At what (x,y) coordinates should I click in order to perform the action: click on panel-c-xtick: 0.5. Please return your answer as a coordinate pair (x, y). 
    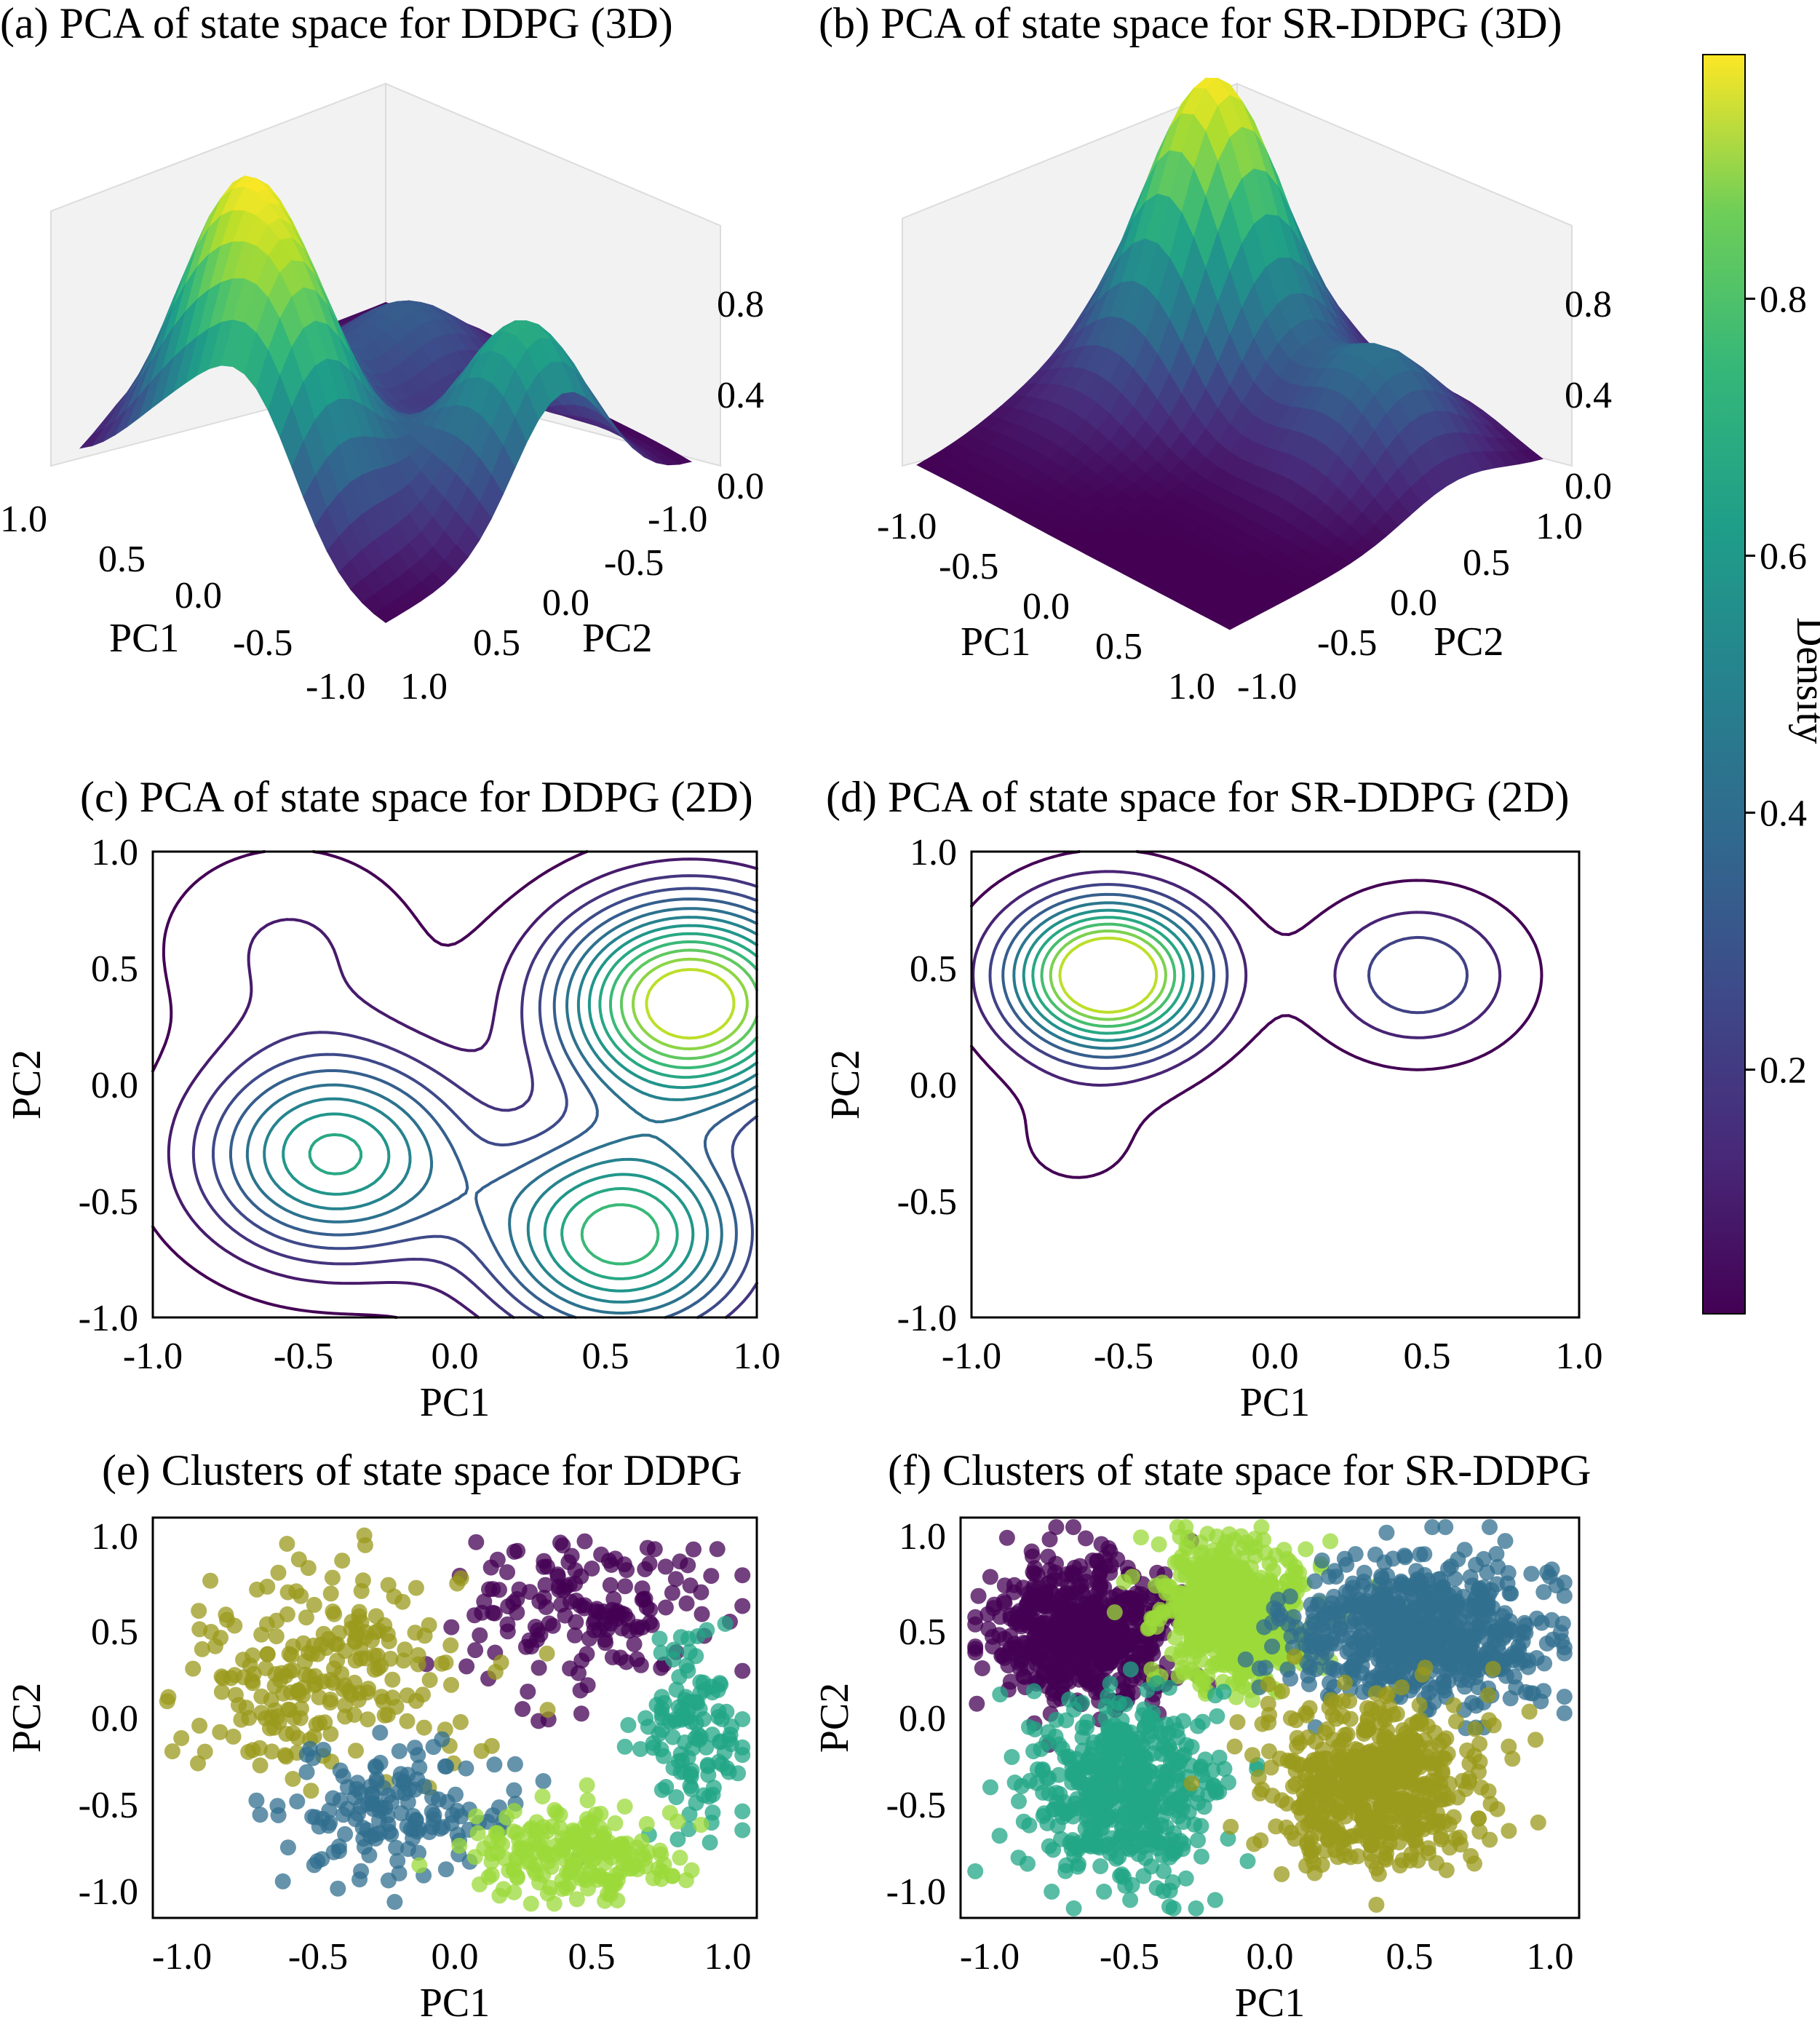
    Looking at the image, I should click on (605, 1356).